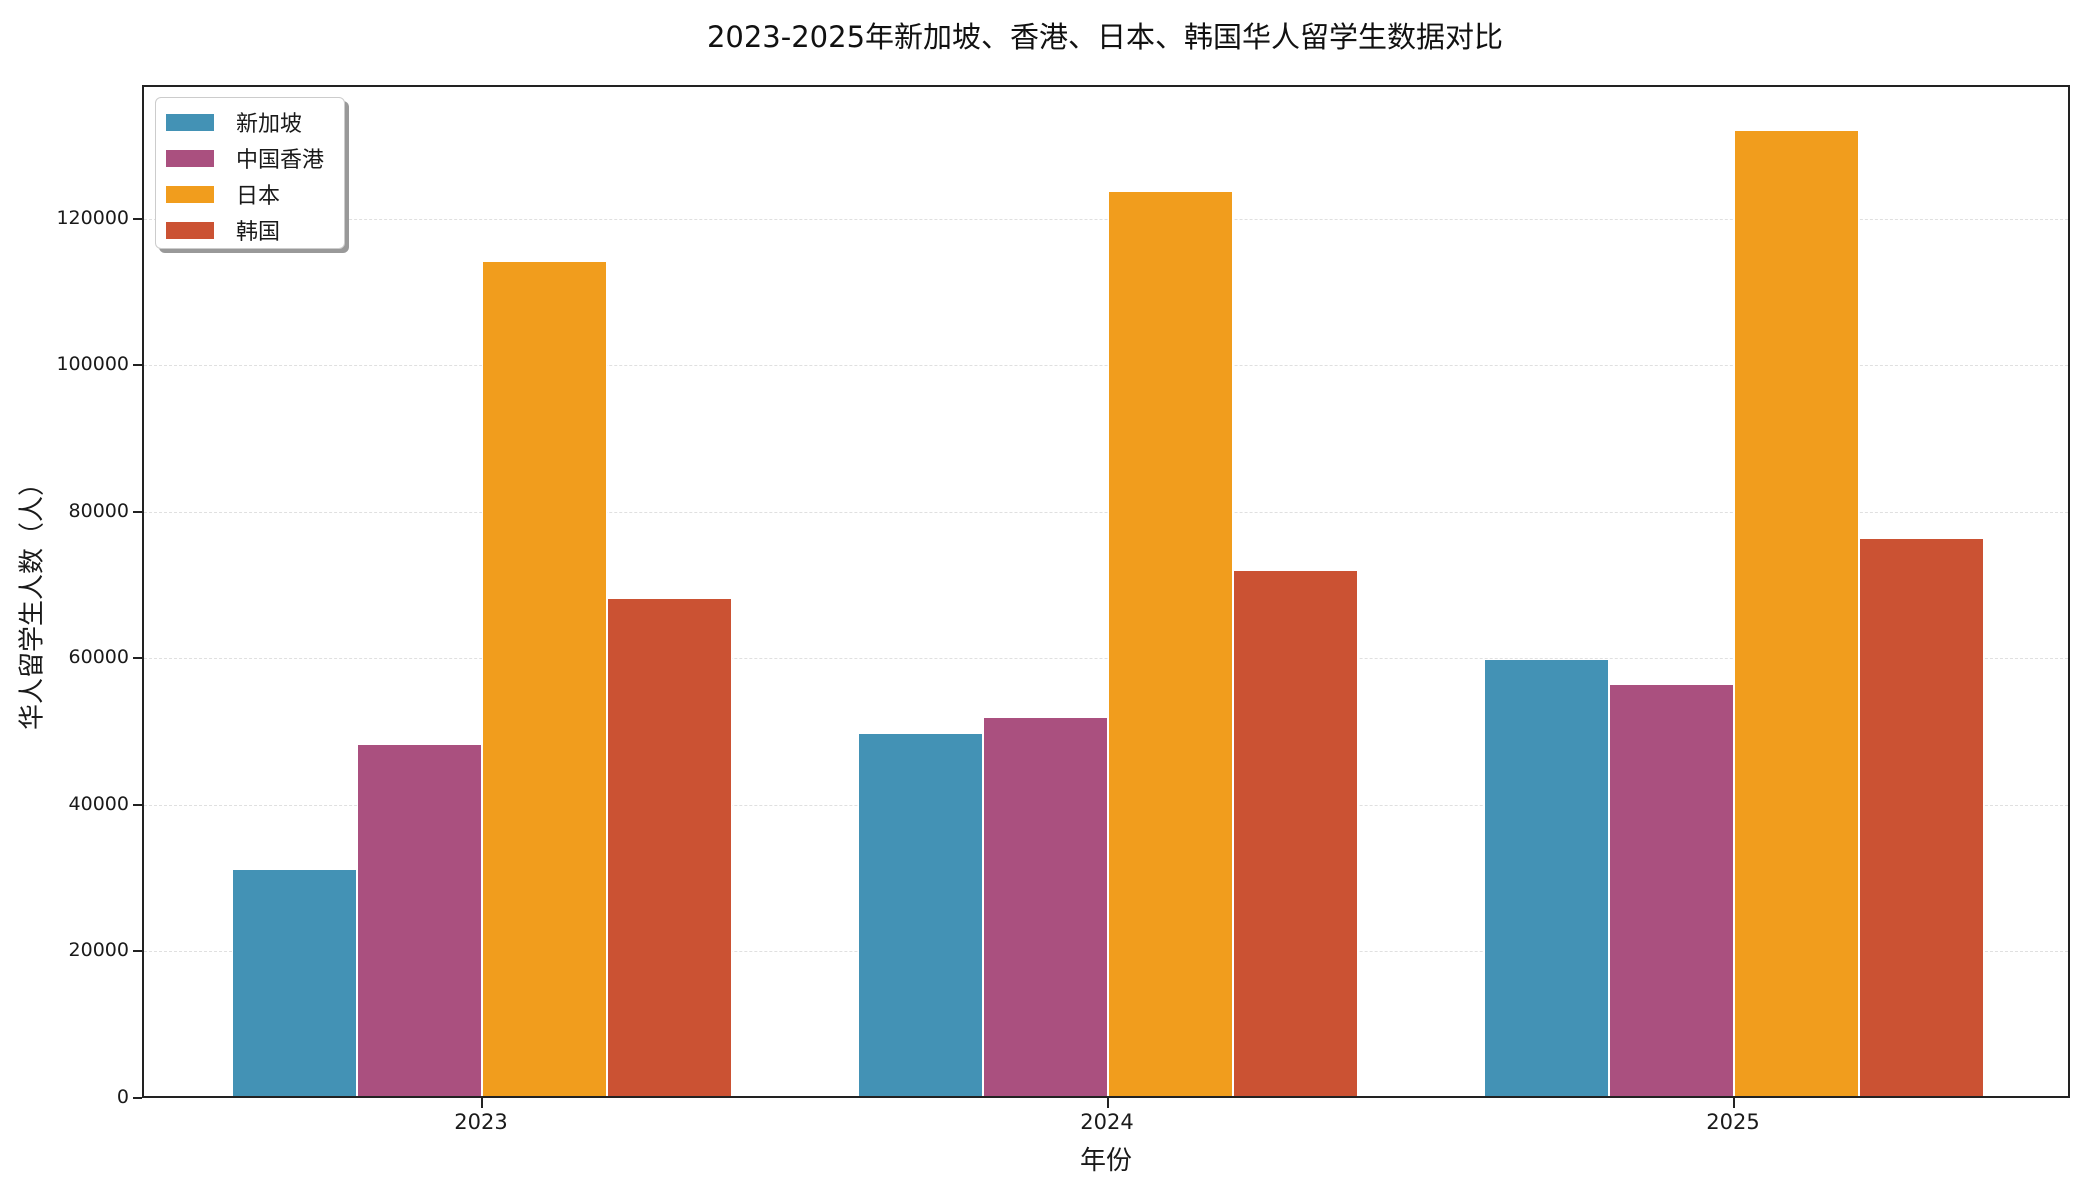 This screenshot has width=2085, height=1185. Describe the element at coordinates (481, 1122) in the screenshot. I see `x-tick-label: 2023` at that location.